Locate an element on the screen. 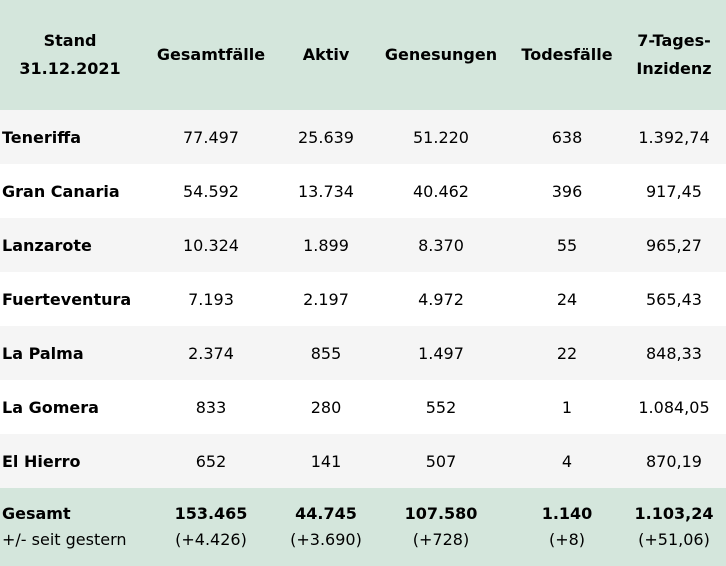 The height and width of the screenshot is (566, 726). total-inzidenz-cell: 1.103,24 (+51,06) is located at coordinates (674, 527).